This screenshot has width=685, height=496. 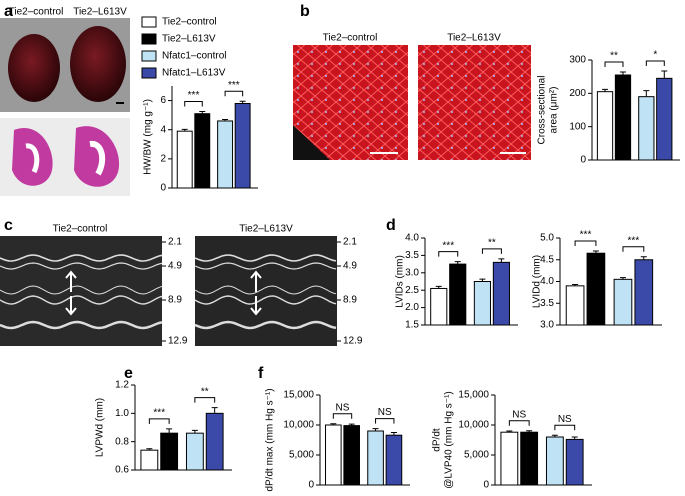 I want to click on depth-label: 4.9, so click(x=175, y=266).